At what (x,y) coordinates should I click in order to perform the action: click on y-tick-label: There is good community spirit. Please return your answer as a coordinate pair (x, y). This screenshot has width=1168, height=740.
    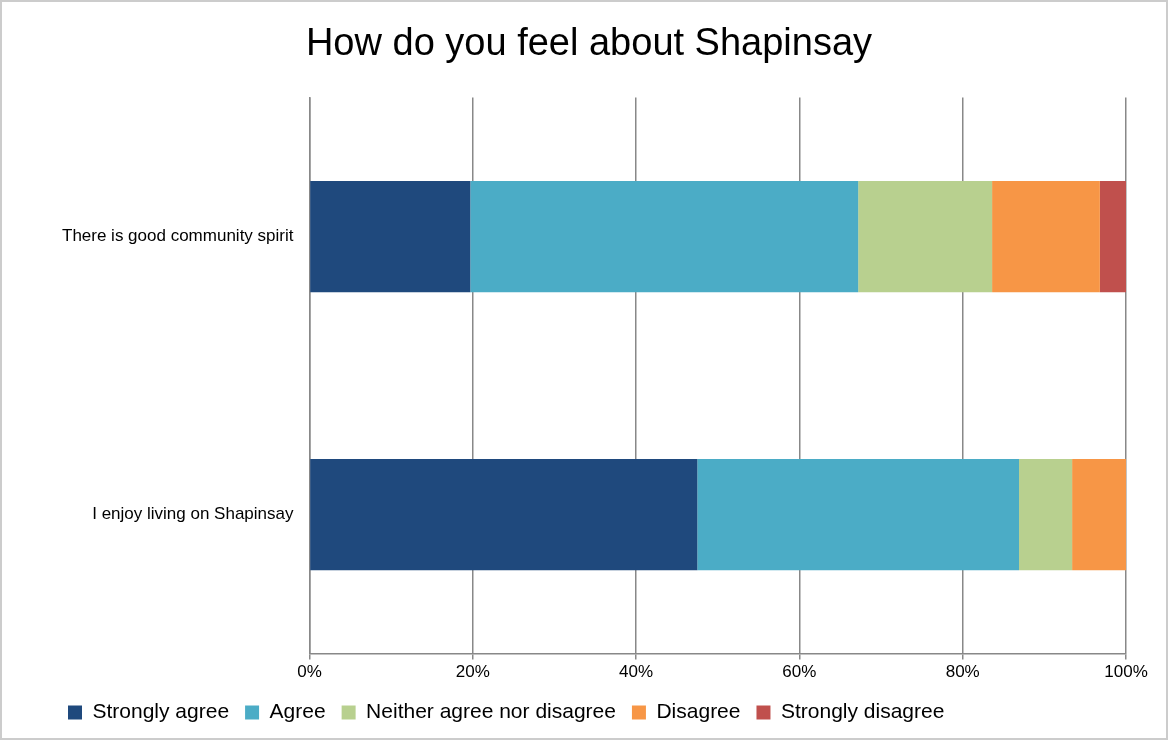
    Looking at the image, I should click on (177, 236).